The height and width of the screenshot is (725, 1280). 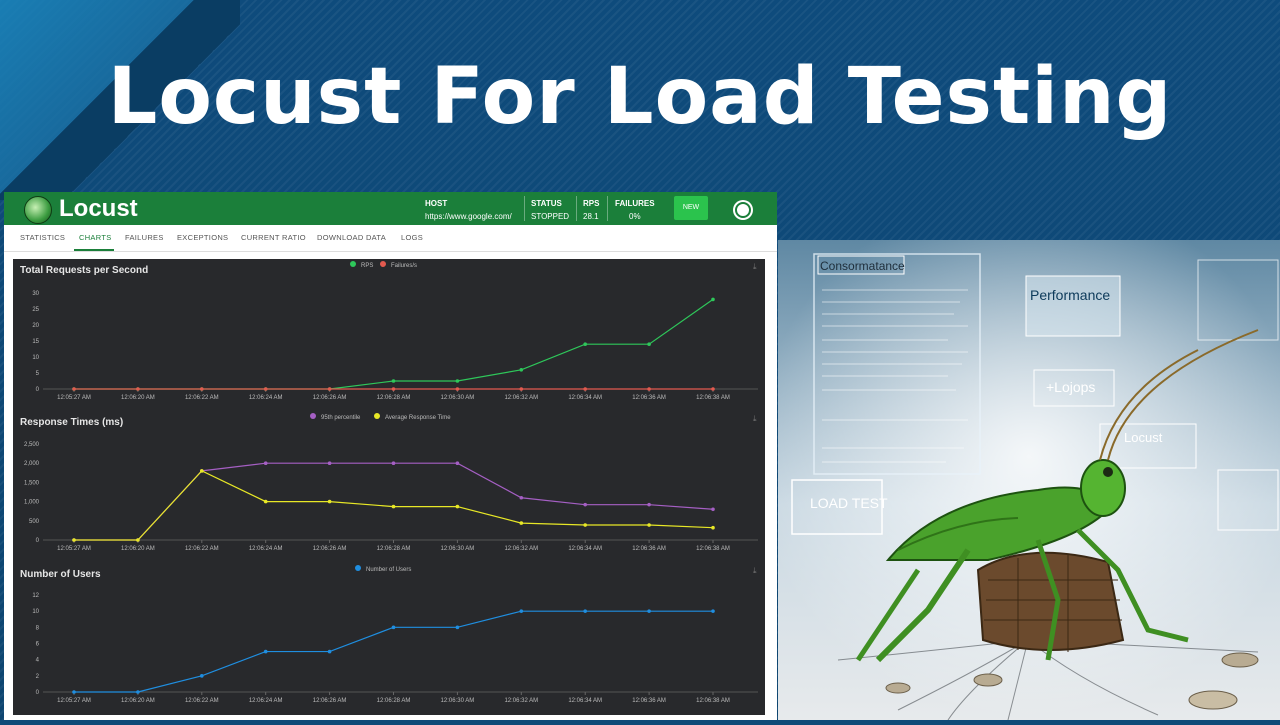 I want to click on y-tick-label: 1,500, so click(x=32, y=483).